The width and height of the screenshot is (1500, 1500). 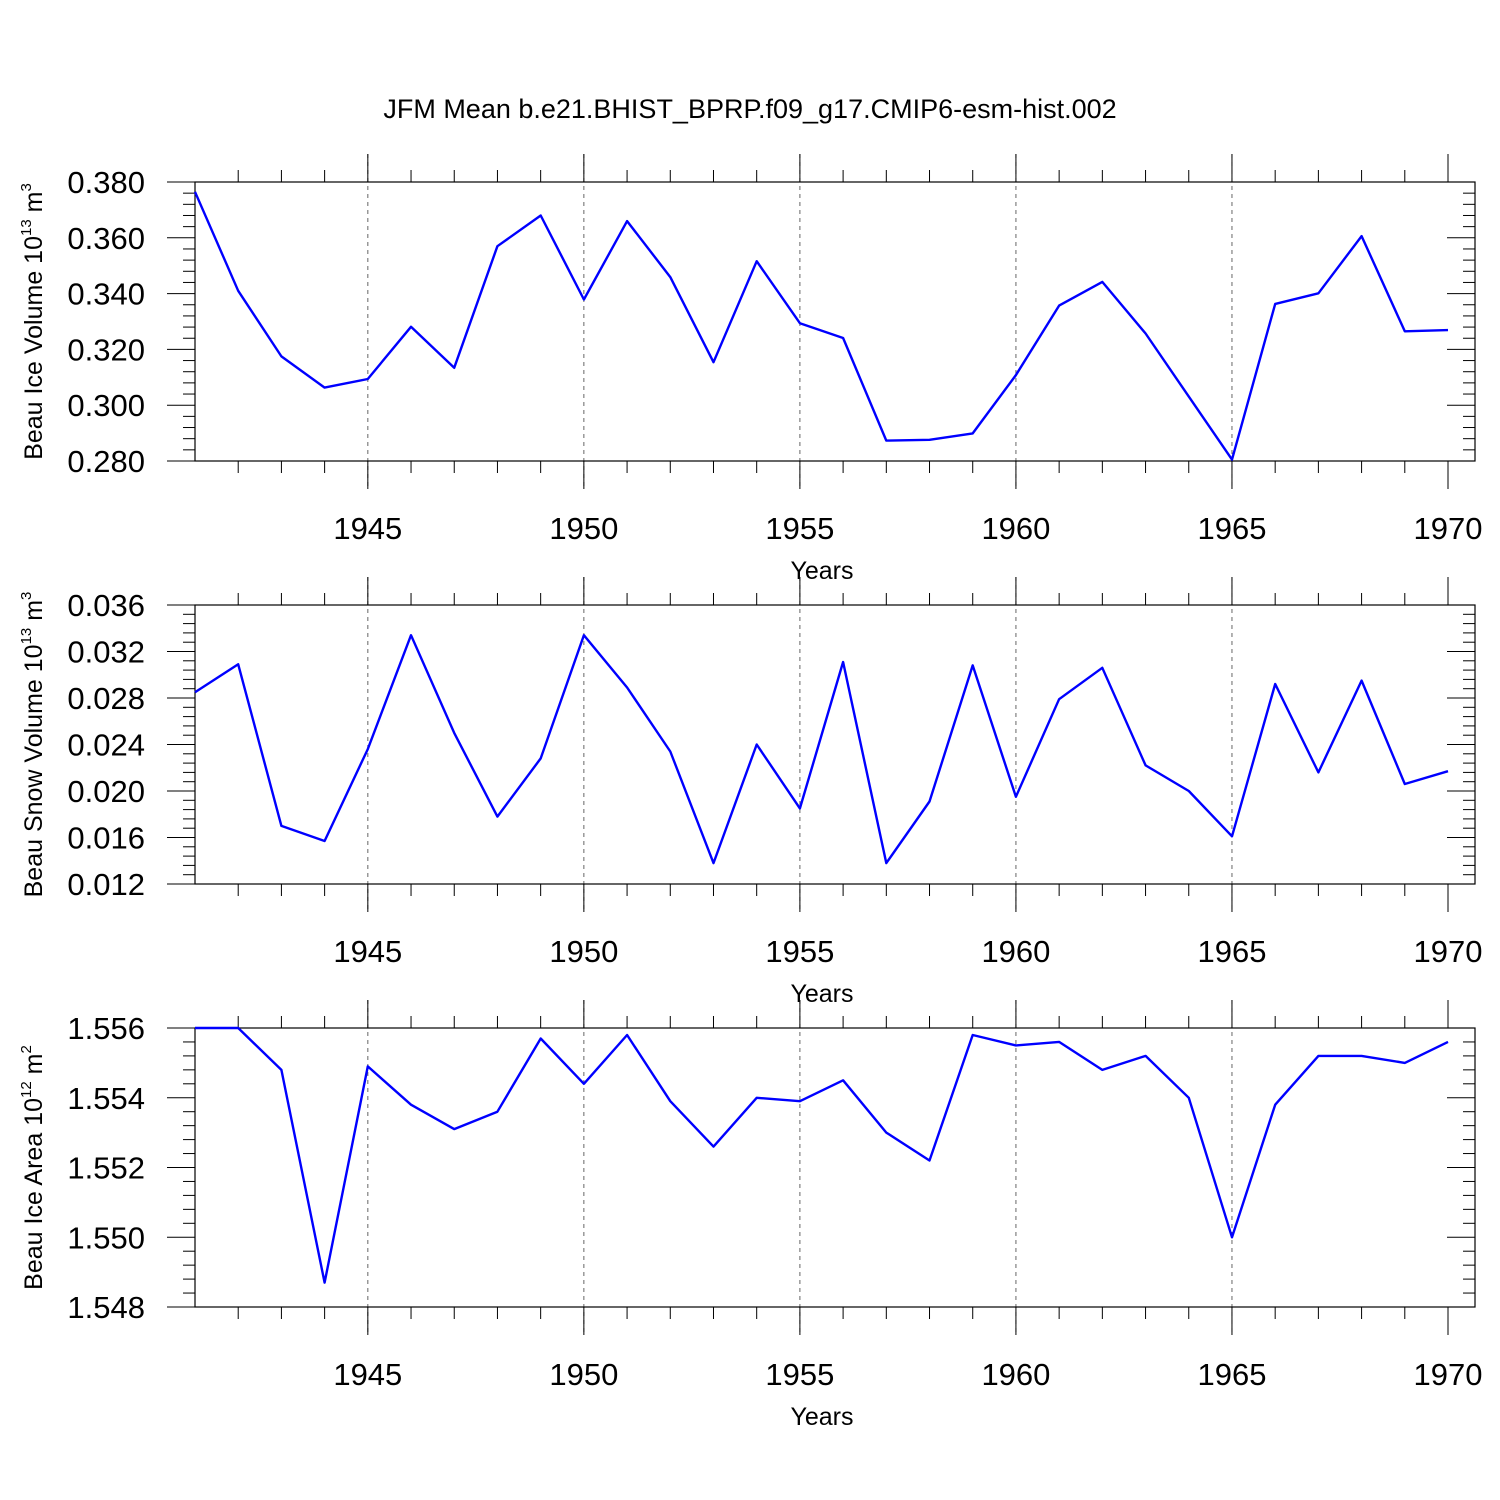 What do you see at coordinates (106, 182) in the screenshot?
I see `y-tick-label: 0.380` at bounding box center [106, 182].